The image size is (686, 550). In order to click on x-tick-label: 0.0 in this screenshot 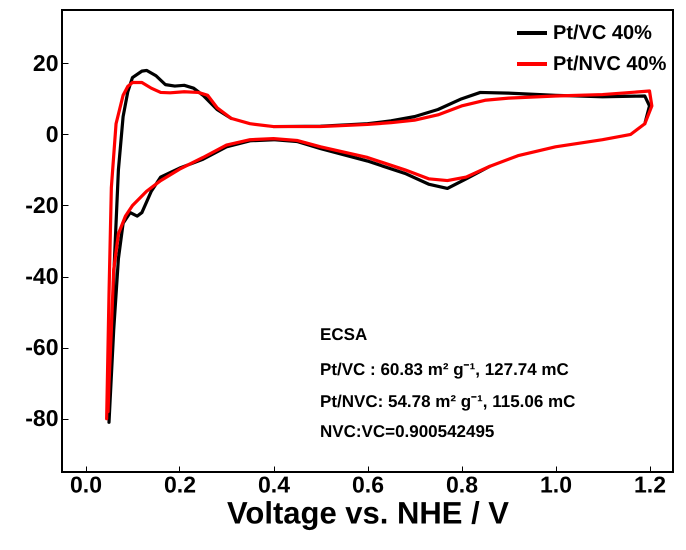, I will do `click(86, 485)`.